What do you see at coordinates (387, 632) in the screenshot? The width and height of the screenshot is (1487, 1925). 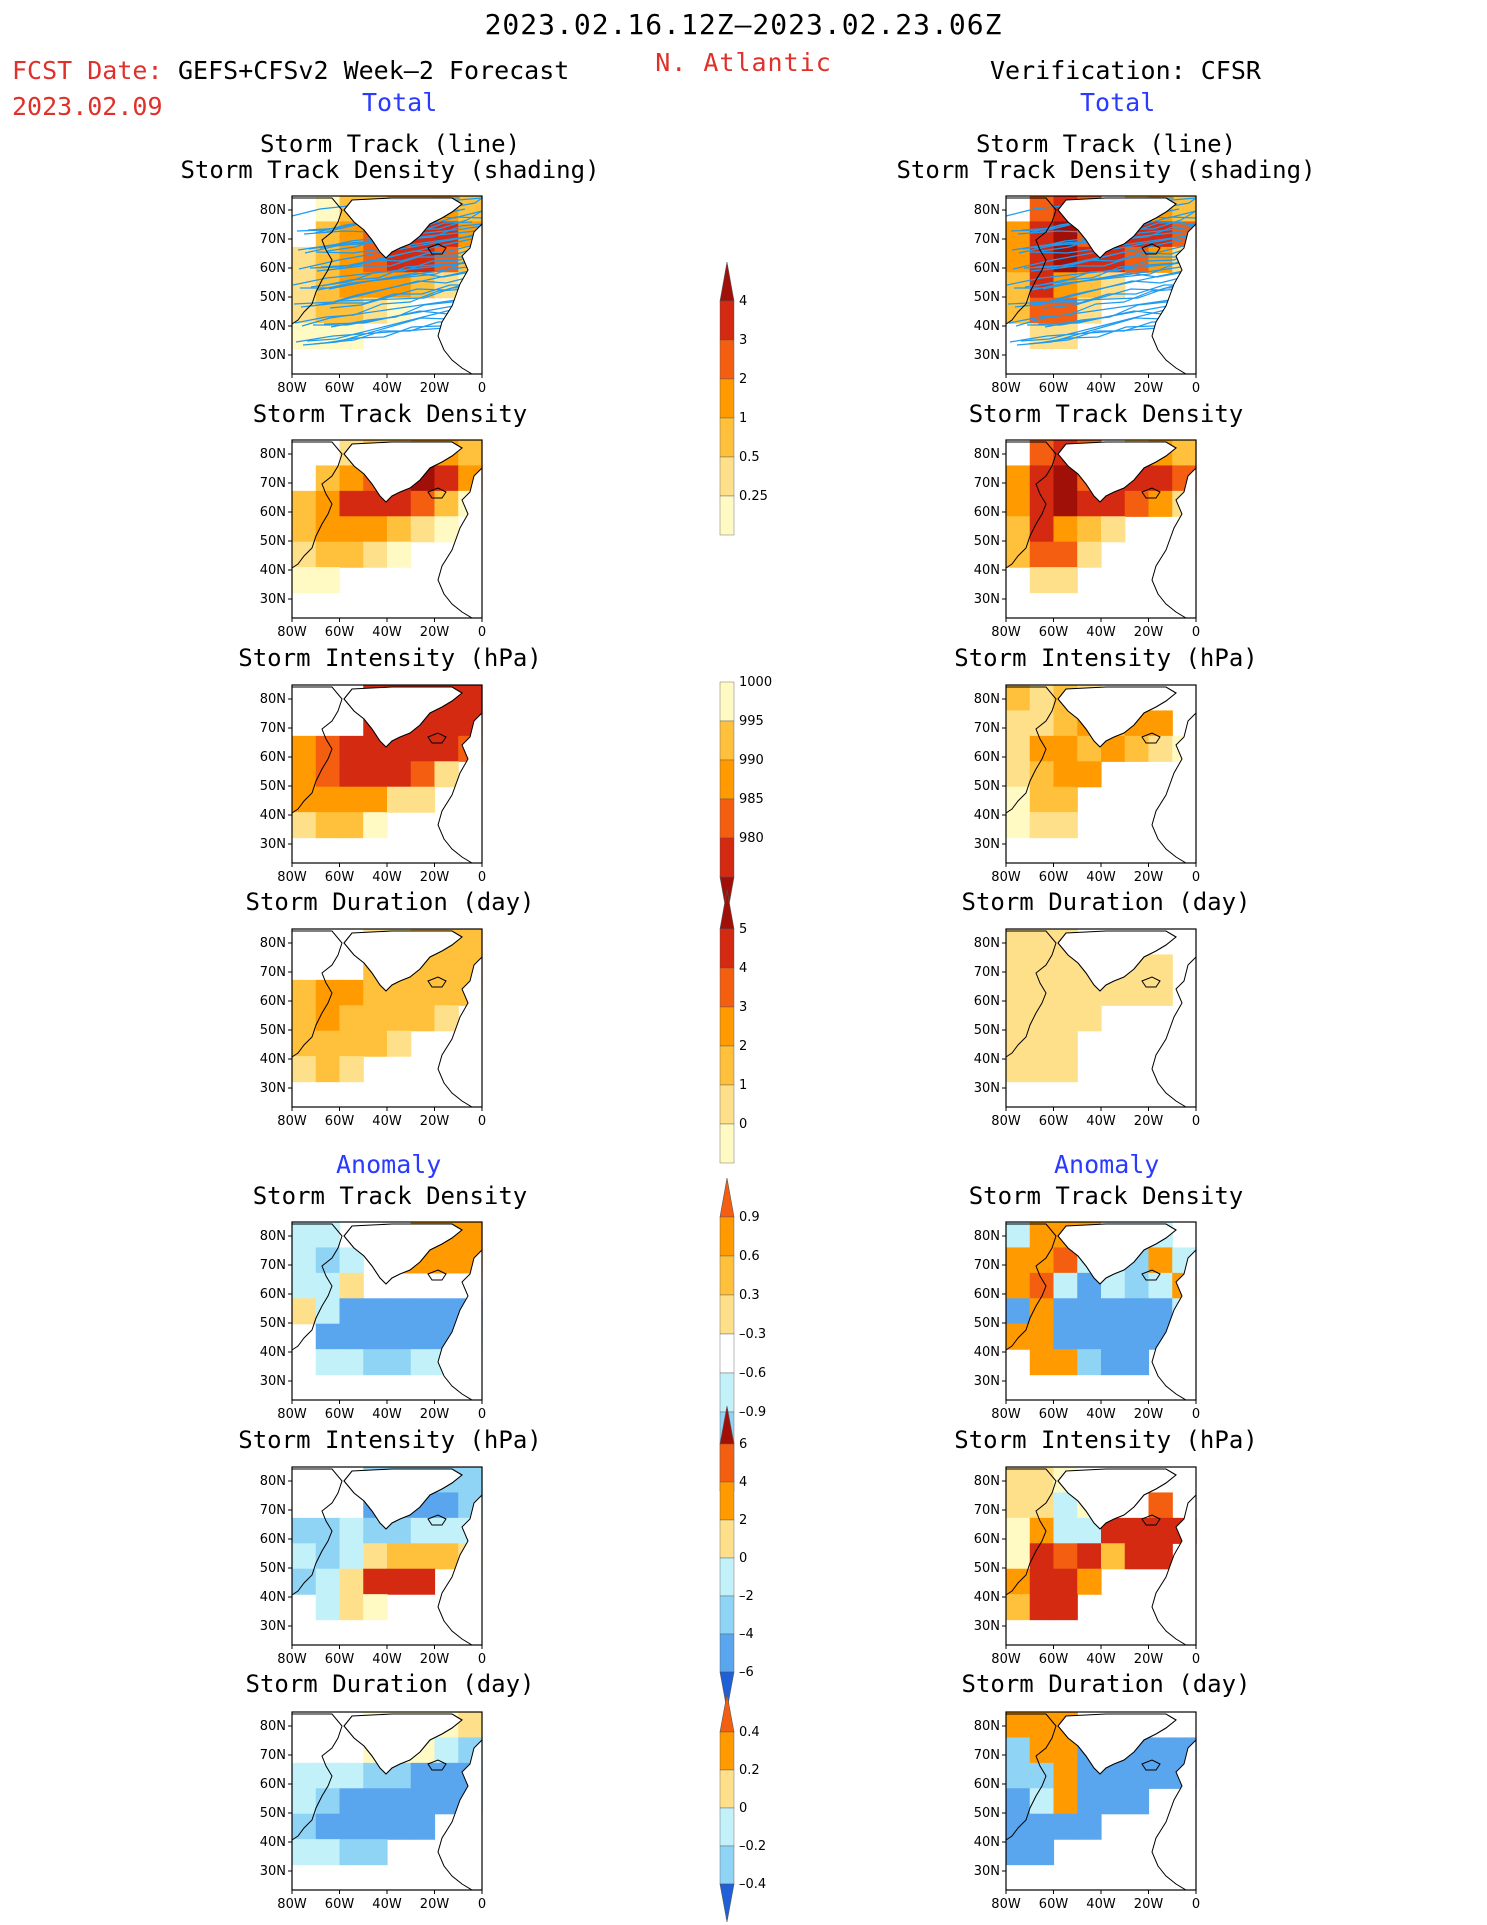 I see `x-tick-label: 40W` at bounding box center [387, 632].